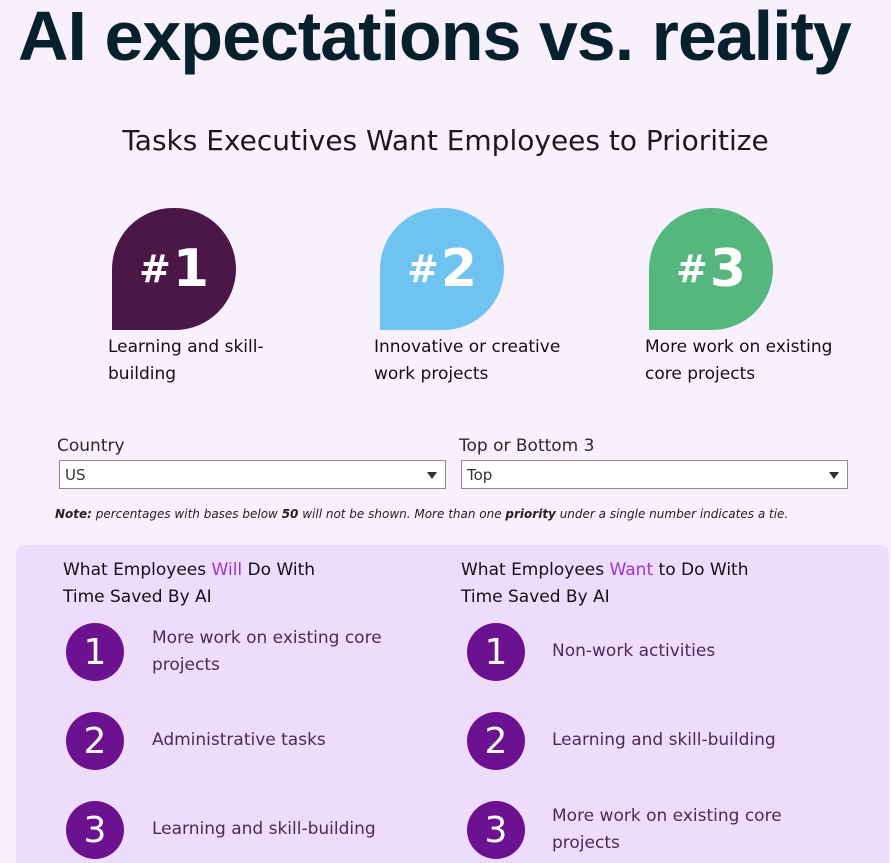 Image resolution: width=891 pixels, height=863 pixels. I want to click on will-item-2: Administrative tasks, so click(239, 740).